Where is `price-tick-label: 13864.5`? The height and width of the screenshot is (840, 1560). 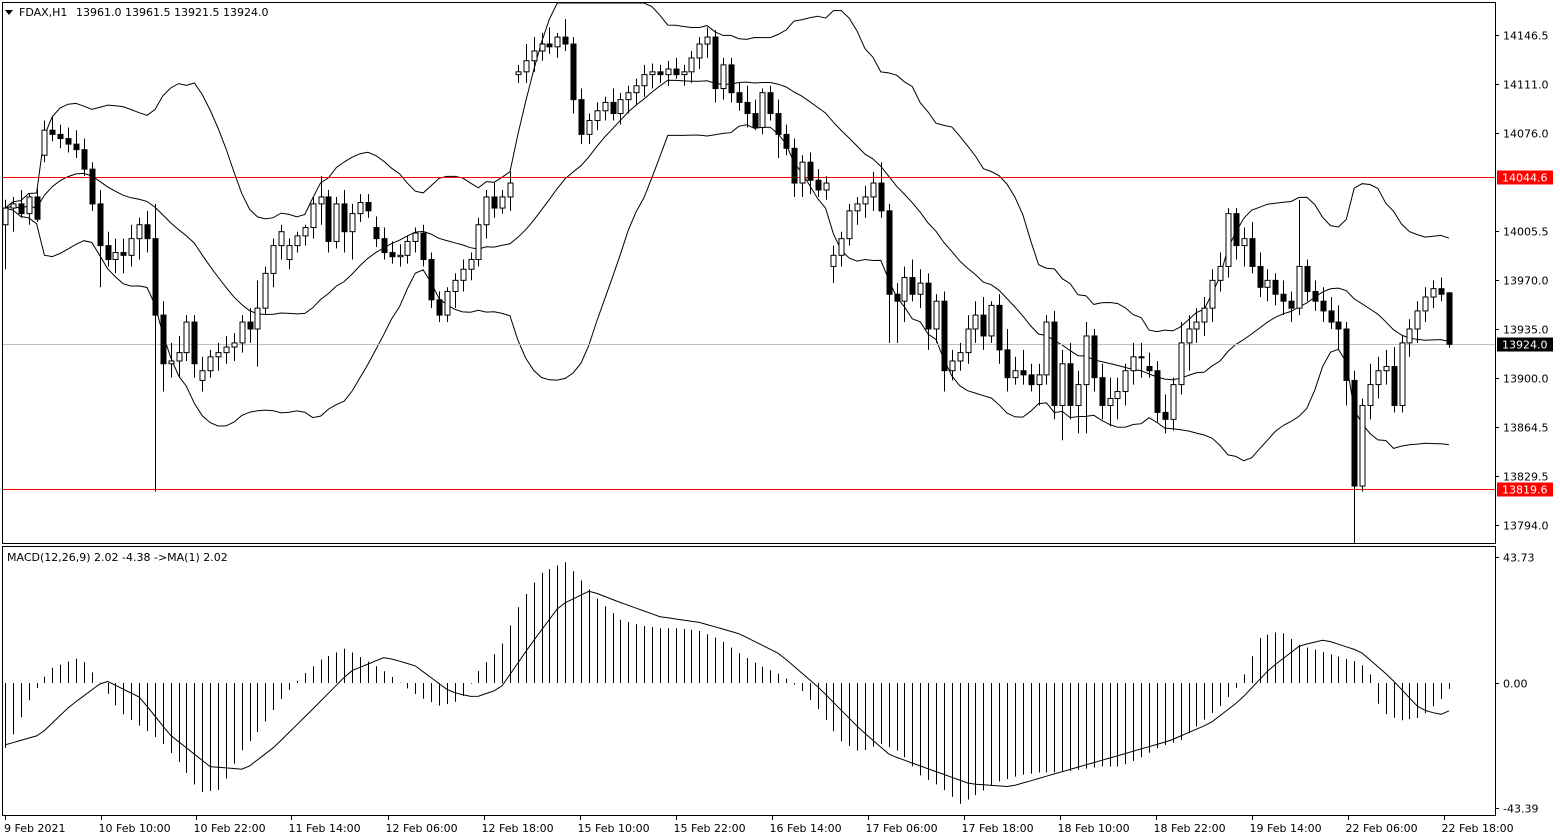
price-tick-label: 13864.5 is located at coordinates (1526, 428).